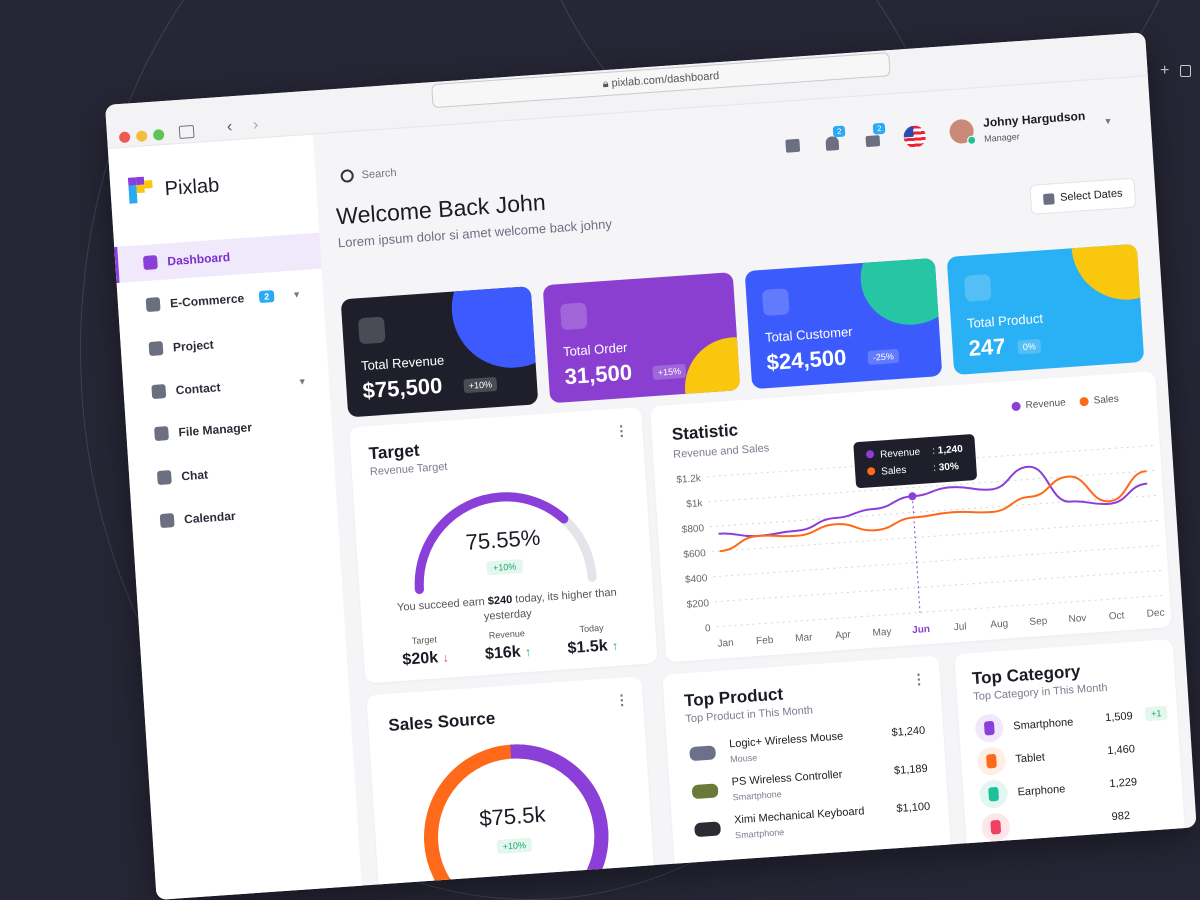 The height and width of the screenshot is (900, 1200). I want to click on minimize-window-button, so click(141, 136).